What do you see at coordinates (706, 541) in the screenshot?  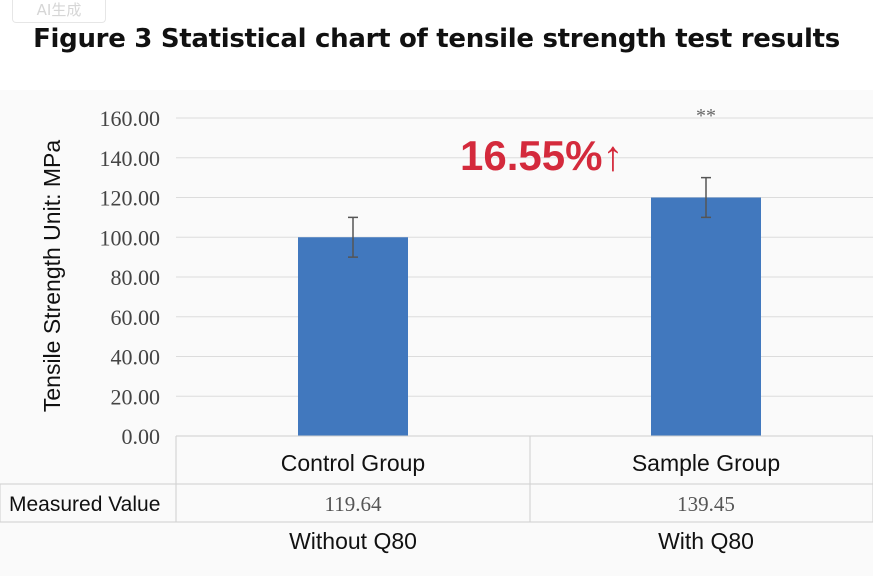 I see `condition-with-q80: With Q80` at bounding box center [706, 541].